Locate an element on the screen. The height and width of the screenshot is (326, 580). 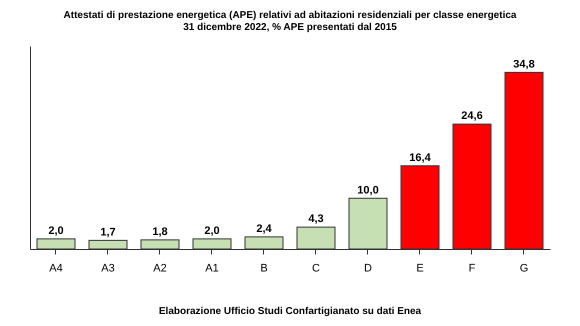
data-label: 4,3 is located at coordinates (316, 219).